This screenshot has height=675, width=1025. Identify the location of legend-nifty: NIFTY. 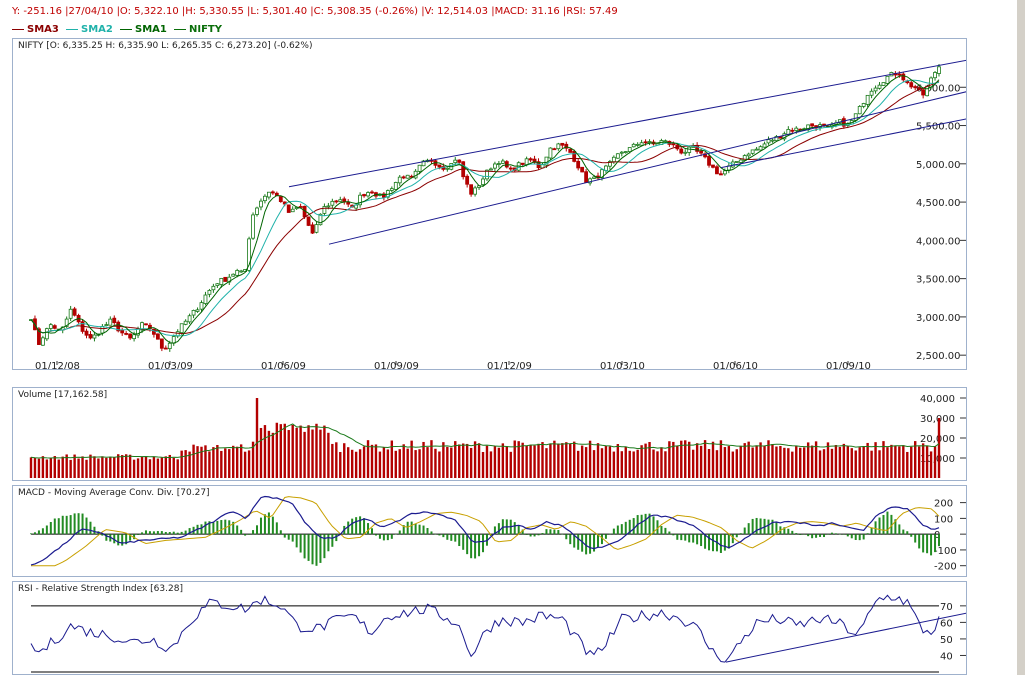
(198, 29).